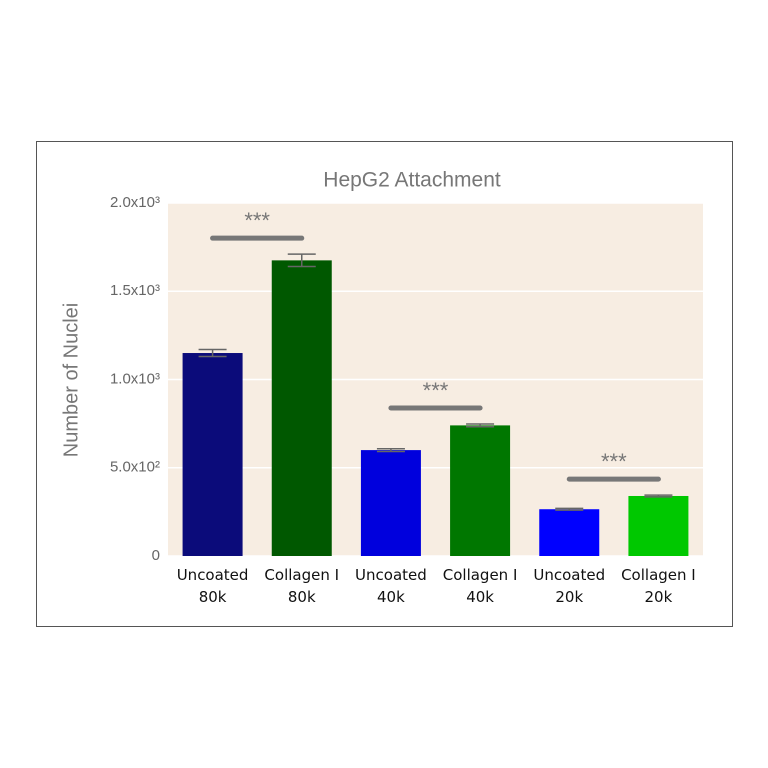 The image size is (768, 768). Describe the element at coordinates (212, 586) in the screenshot. I see `x-tick-label: Uncoated 80k` at that location.